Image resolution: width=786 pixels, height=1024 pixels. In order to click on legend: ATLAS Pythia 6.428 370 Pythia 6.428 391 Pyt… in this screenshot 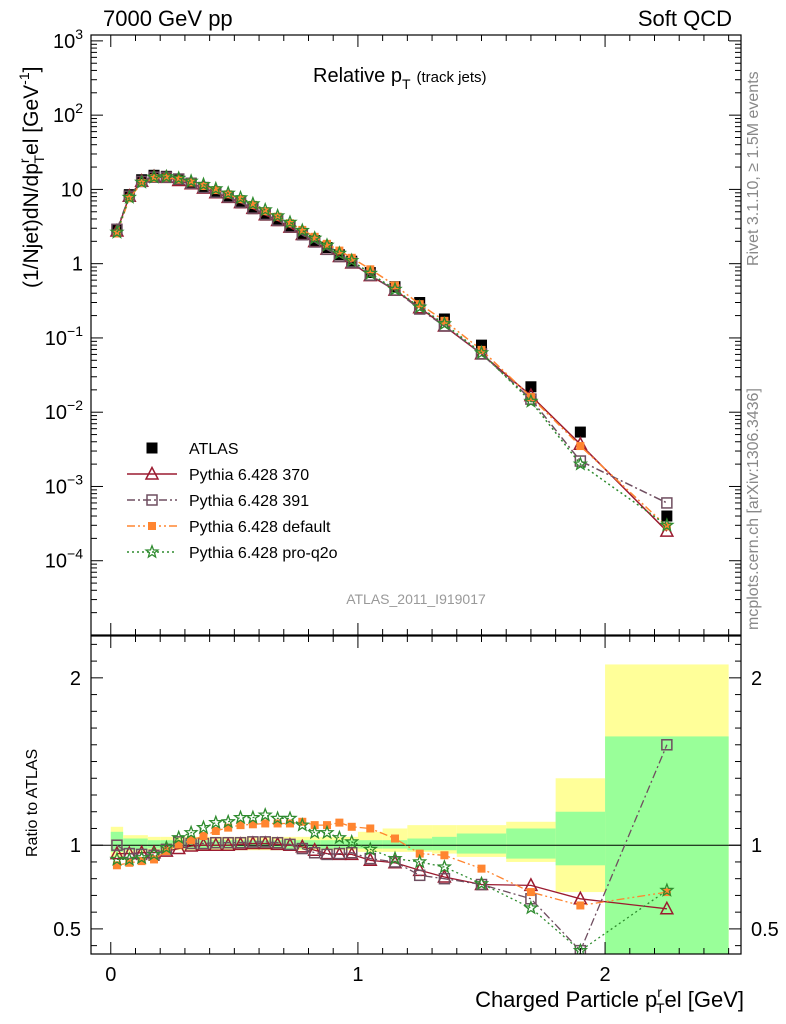, I will do `click(232, 501)`.